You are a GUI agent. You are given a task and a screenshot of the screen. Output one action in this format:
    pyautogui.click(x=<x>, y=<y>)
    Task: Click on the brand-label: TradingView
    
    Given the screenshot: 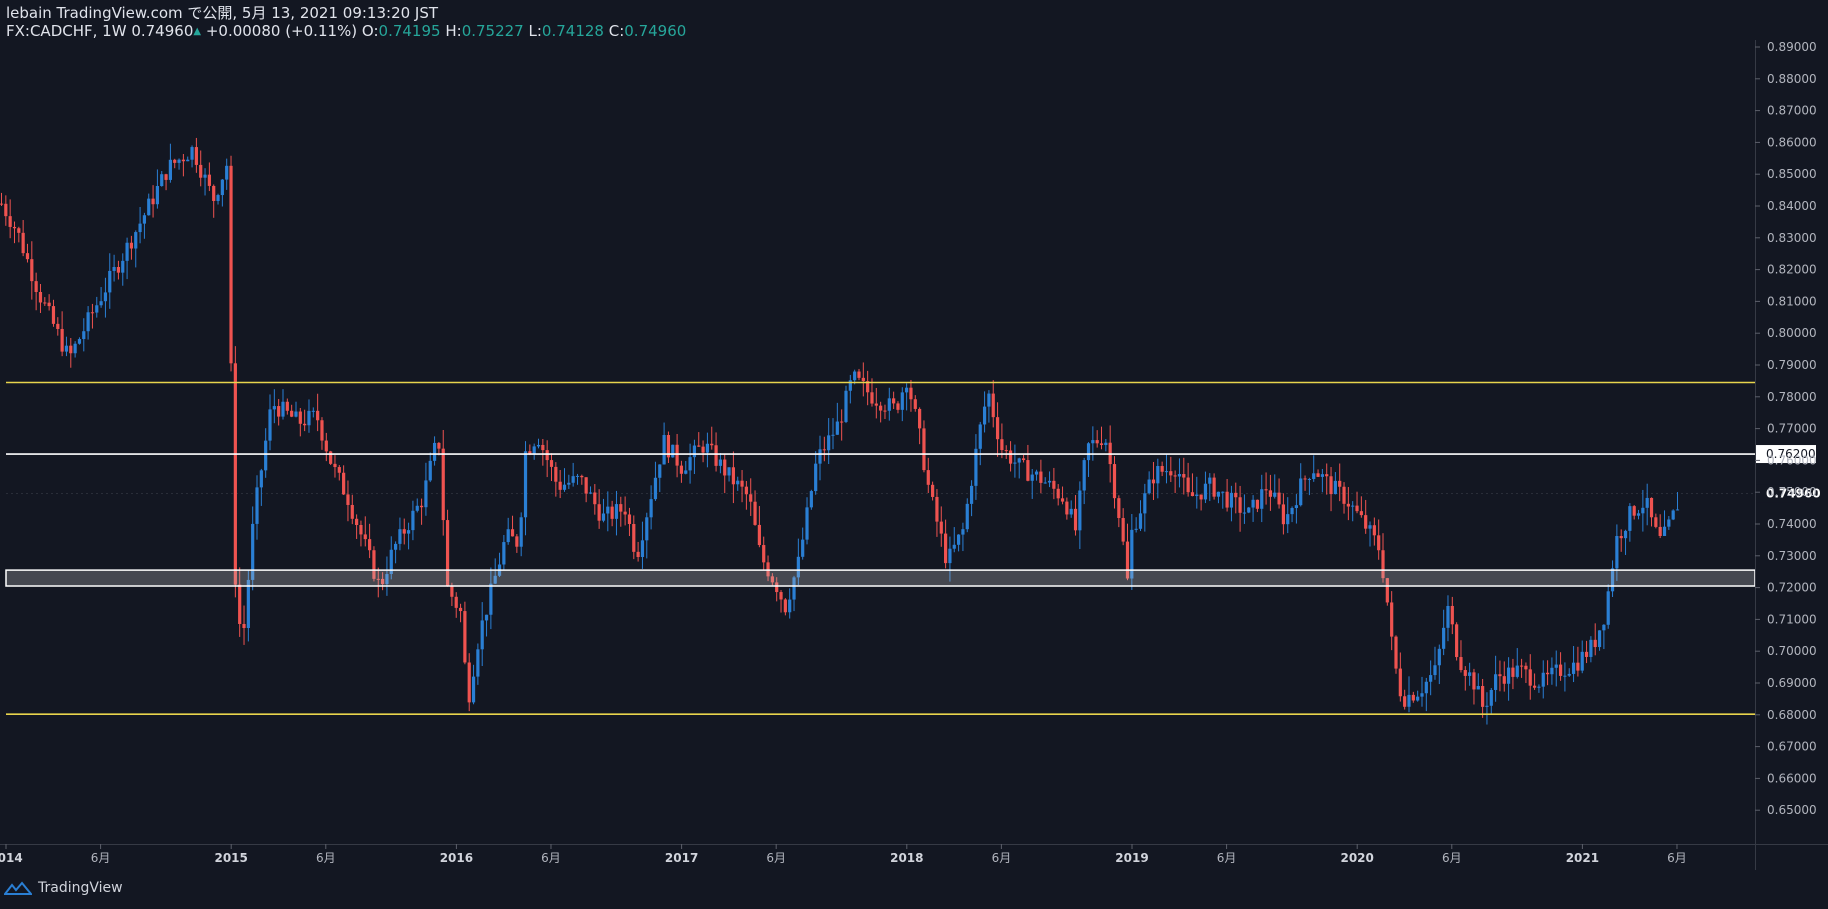 What is the action you would take?
    pyautogui.click(x=80, y=888)
    